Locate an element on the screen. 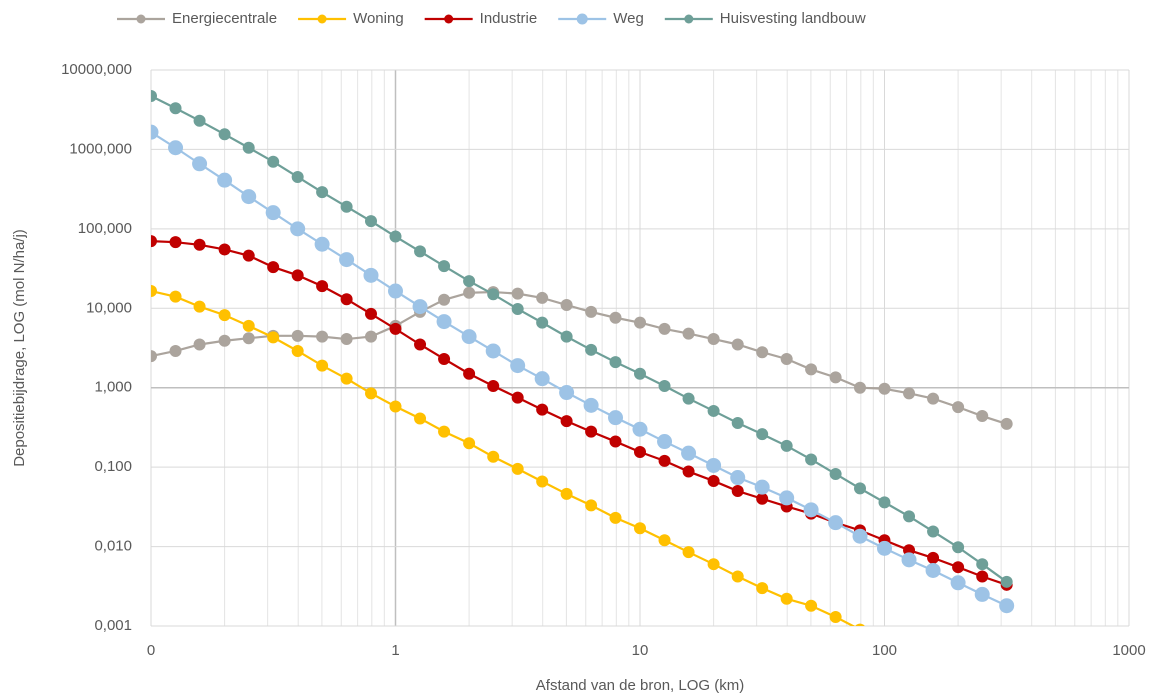  x-tick-label: 0 is located at coordinates (151, 650).